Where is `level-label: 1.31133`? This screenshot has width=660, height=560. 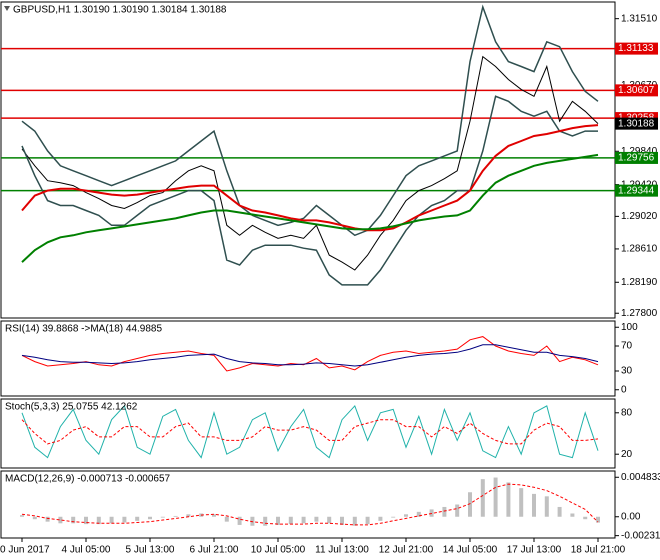 level-label: 1.31133 is located at coordinates (636, 48).